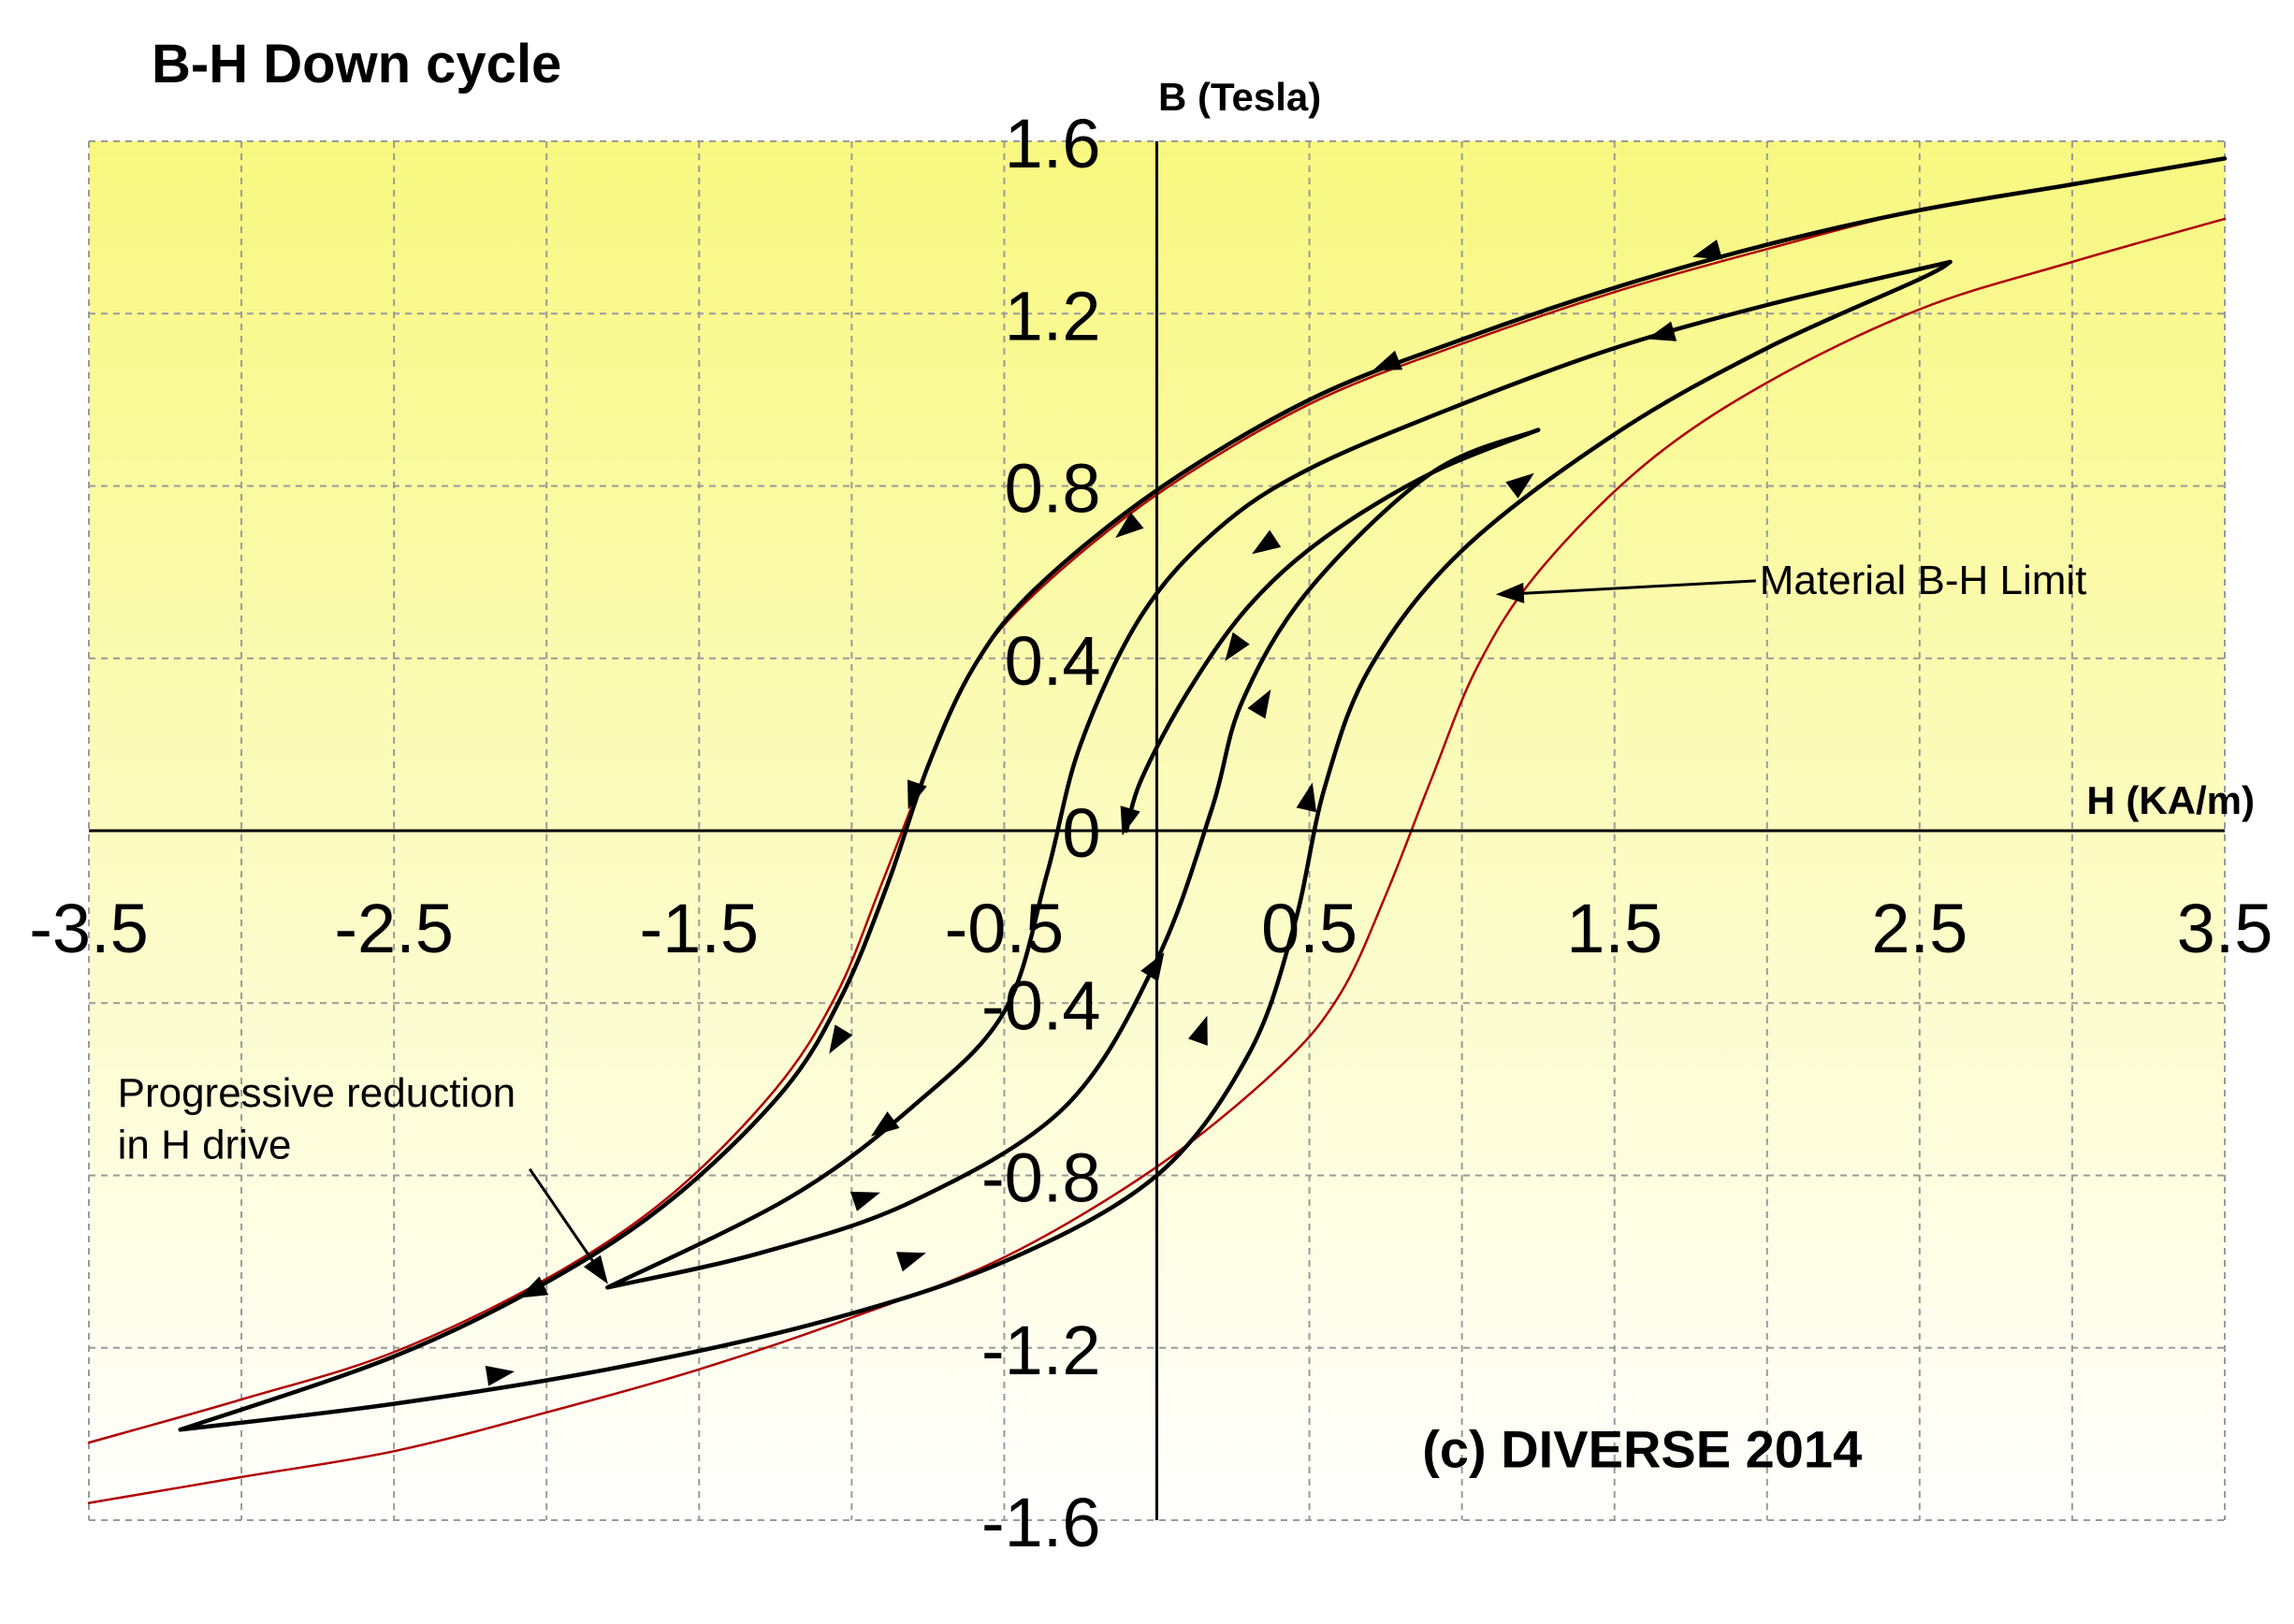 The width and height of the screenshot is (2294, 1624). What do you see at coordinates (1053, 489) in the screenshot?
I see `y-tick-label: 0.8` at bounding box center [1053, 489].